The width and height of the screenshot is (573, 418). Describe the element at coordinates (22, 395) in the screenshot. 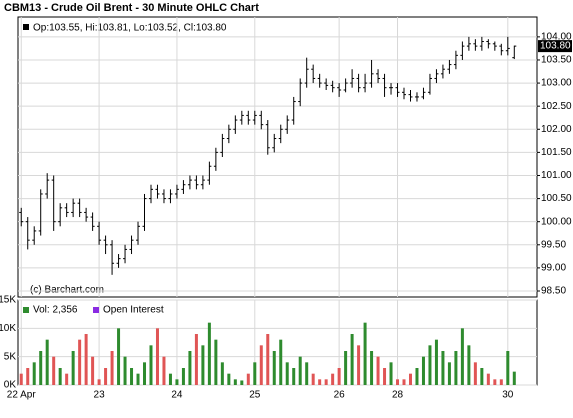

I see `x-tick-label: 22 Apr` at that location.